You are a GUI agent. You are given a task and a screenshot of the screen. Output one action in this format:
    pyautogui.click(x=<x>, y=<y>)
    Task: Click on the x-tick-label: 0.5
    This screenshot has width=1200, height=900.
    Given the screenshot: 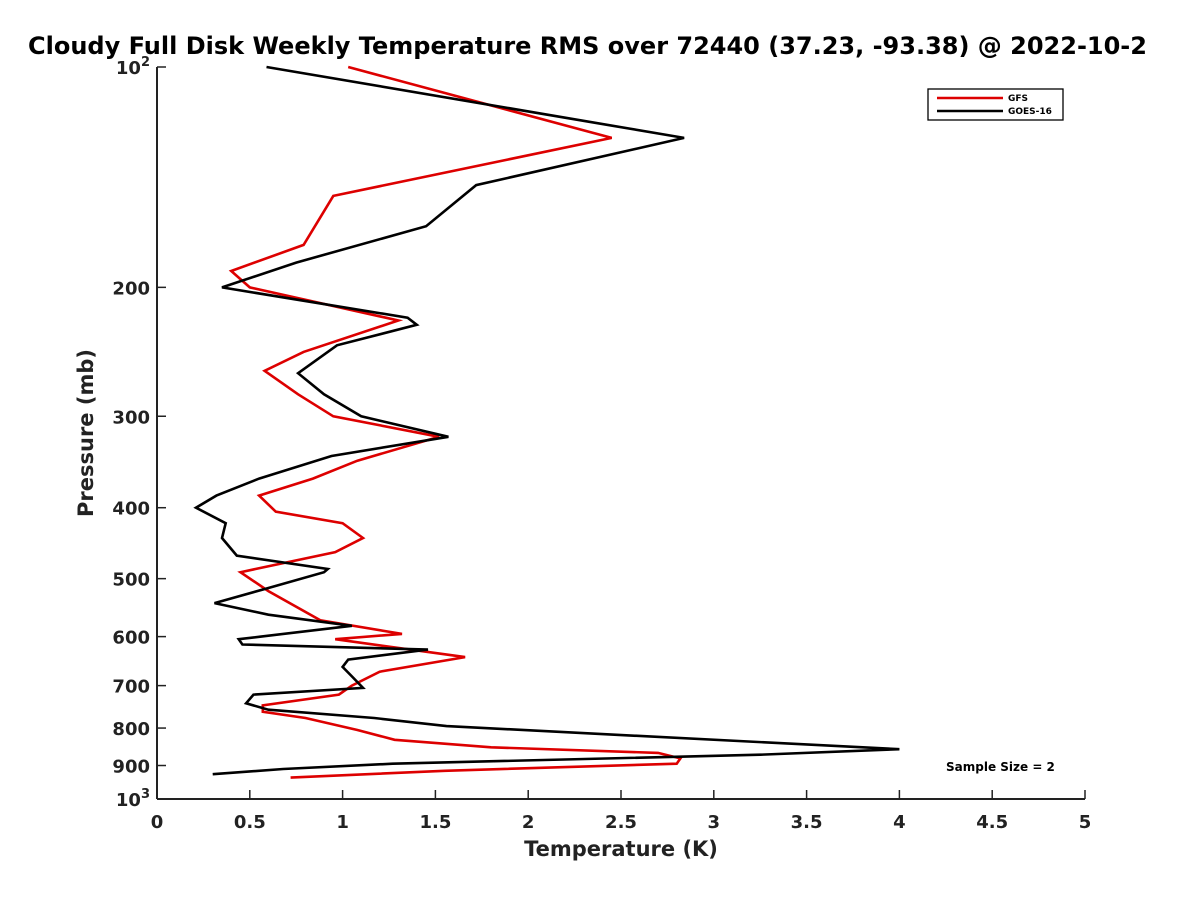 What is the action you would take?
    pyautogui.click(x=250, y=822)
    